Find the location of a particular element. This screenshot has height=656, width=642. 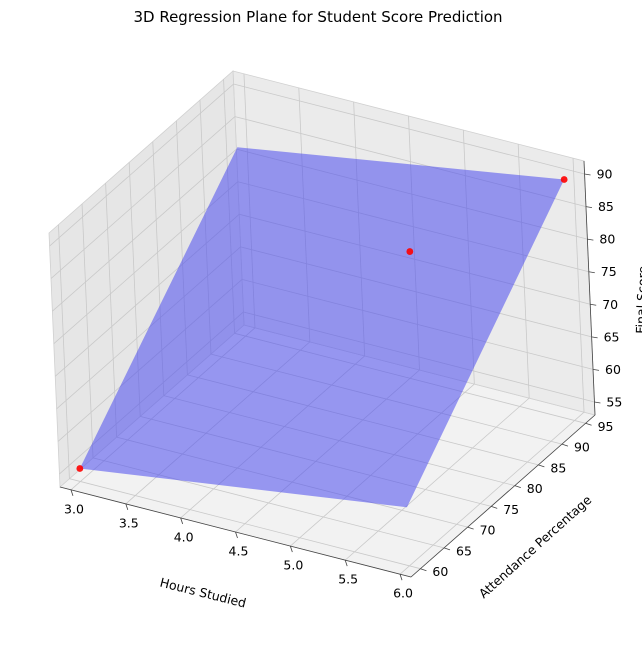

x-tick-label: 3.5 is located at coordinates (129, 522).